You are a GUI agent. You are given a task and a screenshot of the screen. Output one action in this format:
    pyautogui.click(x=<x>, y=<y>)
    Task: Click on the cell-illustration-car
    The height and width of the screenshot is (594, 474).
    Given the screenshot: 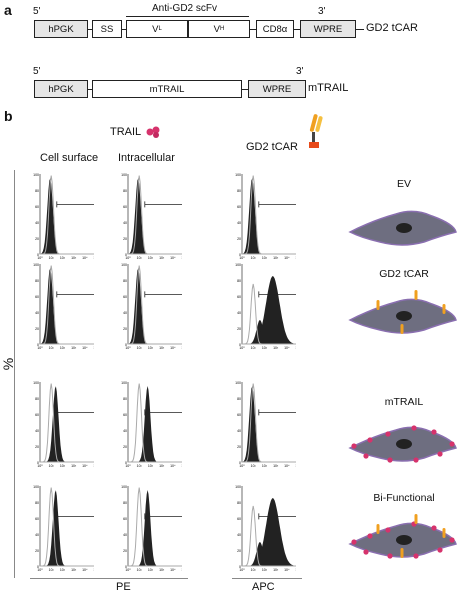 What is the action you would take?
    pyautogui.click(x=402, y=312)
    